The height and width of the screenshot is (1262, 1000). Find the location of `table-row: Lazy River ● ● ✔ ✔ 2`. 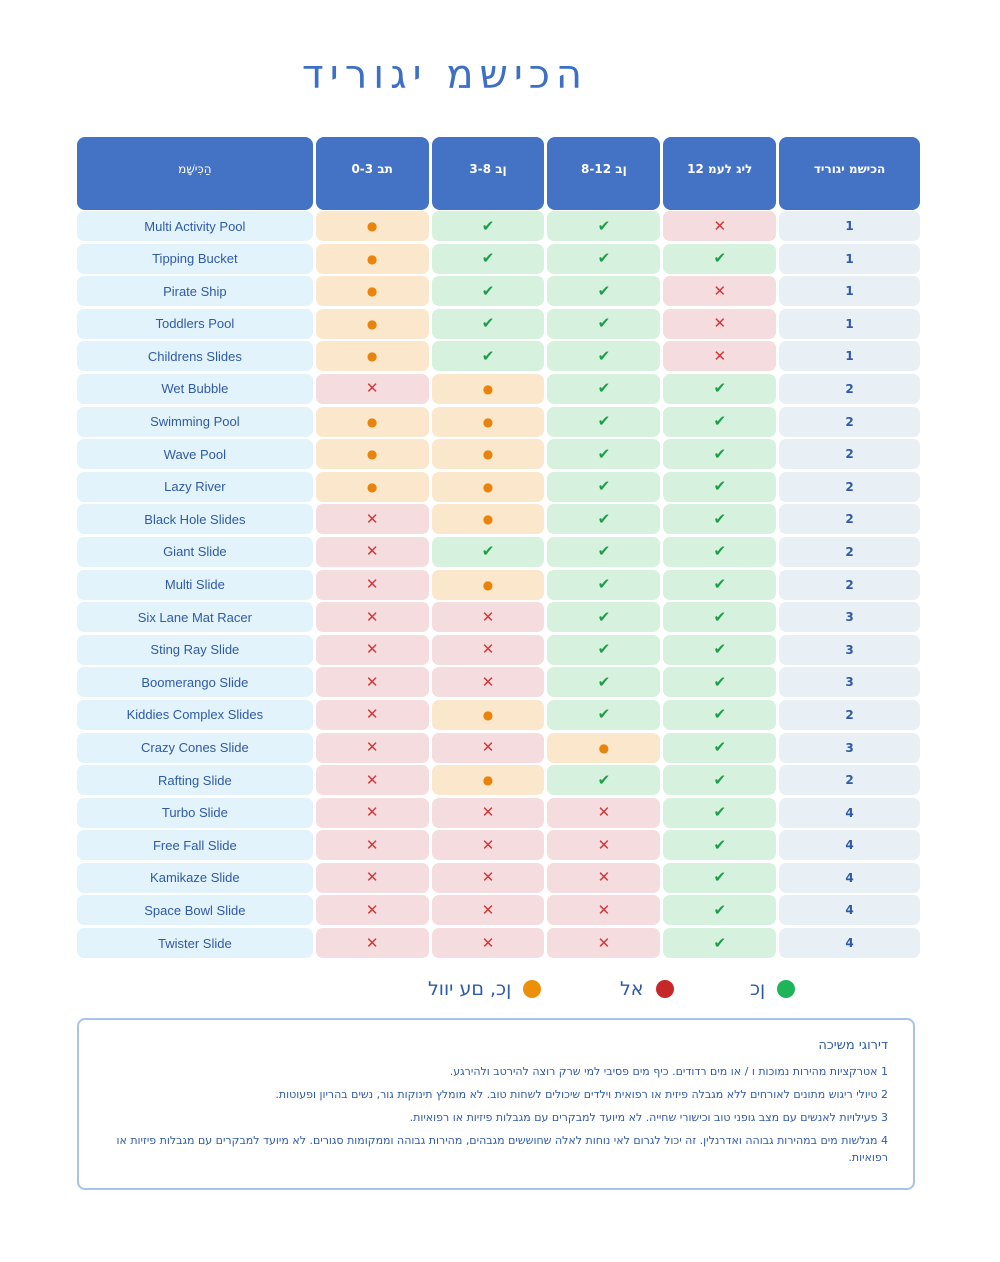

table-row: Lazy River ● ● ✔ ✔ 2 is located at coordinates (498, 486).